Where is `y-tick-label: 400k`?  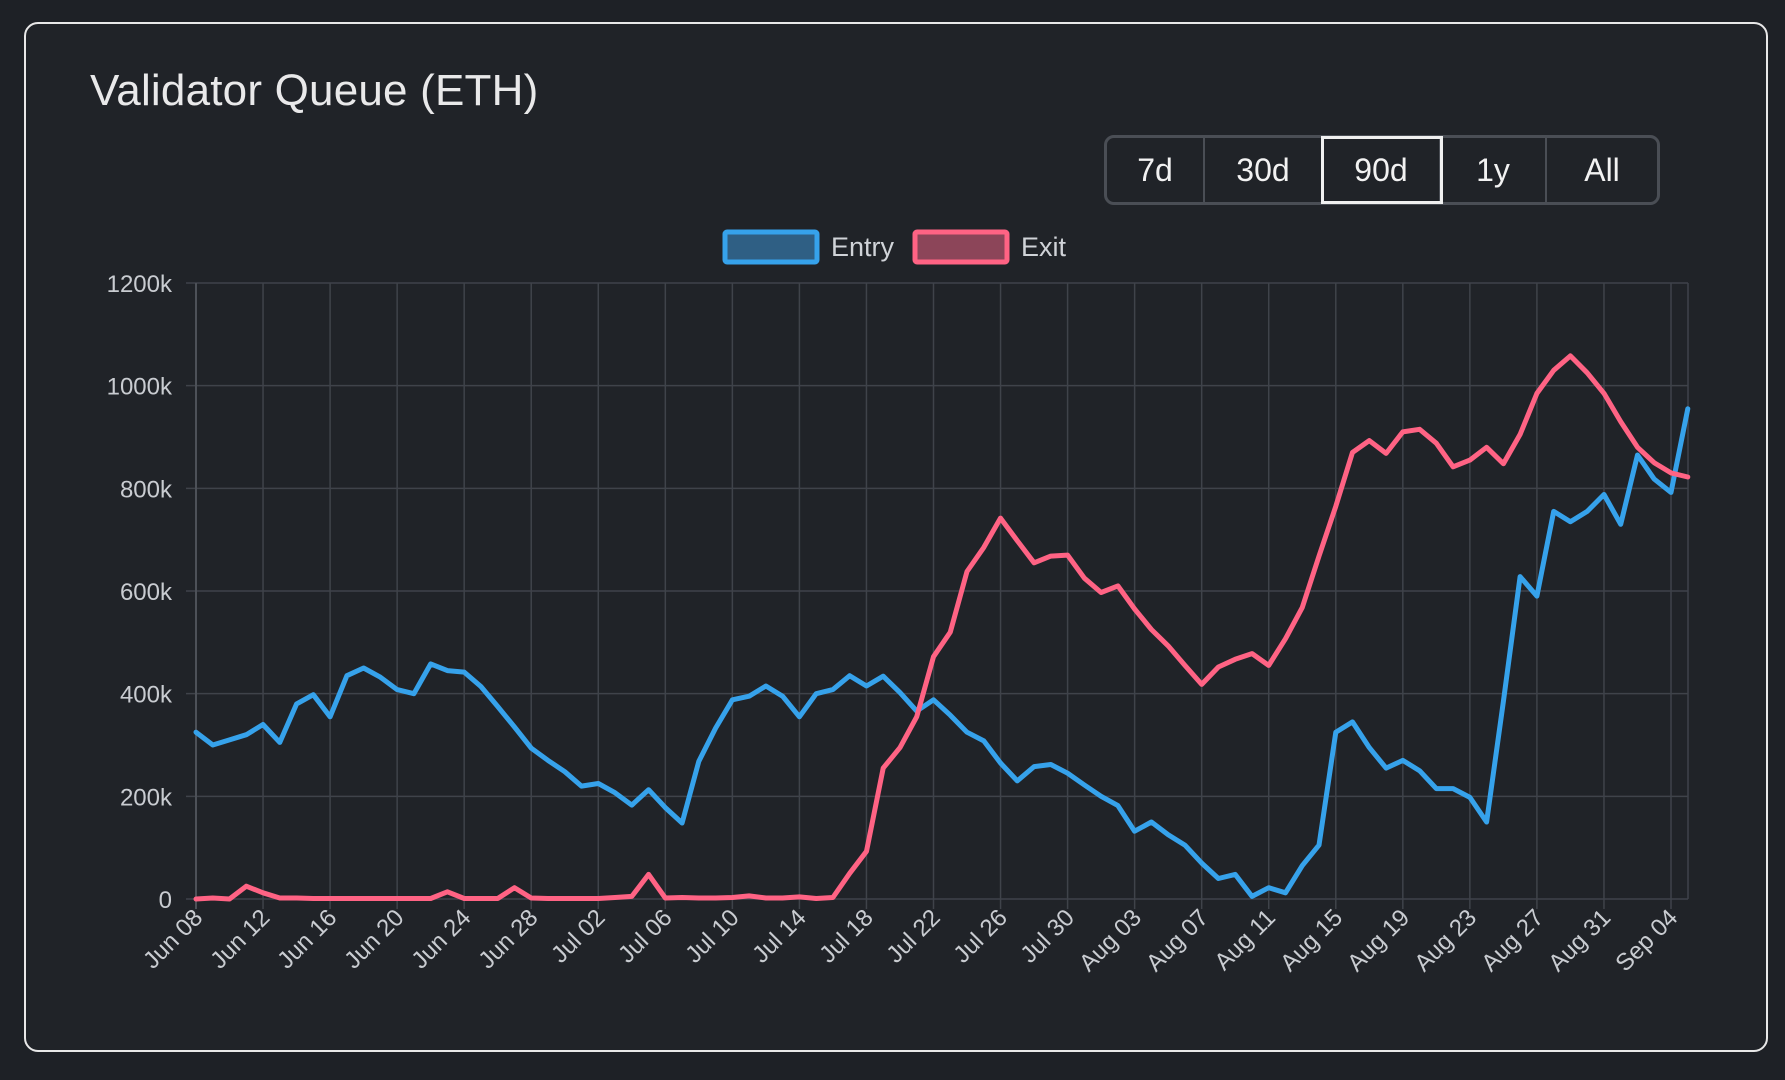 y-tick-label: 400k is located at coordinates (146, 695).